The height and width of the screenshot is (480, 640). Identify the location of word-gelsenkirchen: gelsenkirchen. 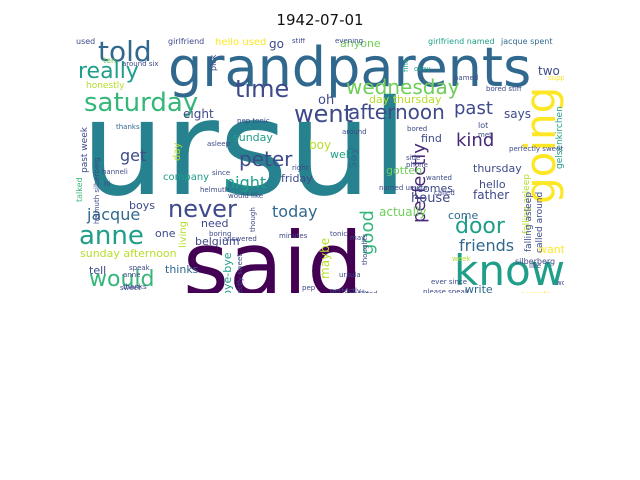
(559, 138).